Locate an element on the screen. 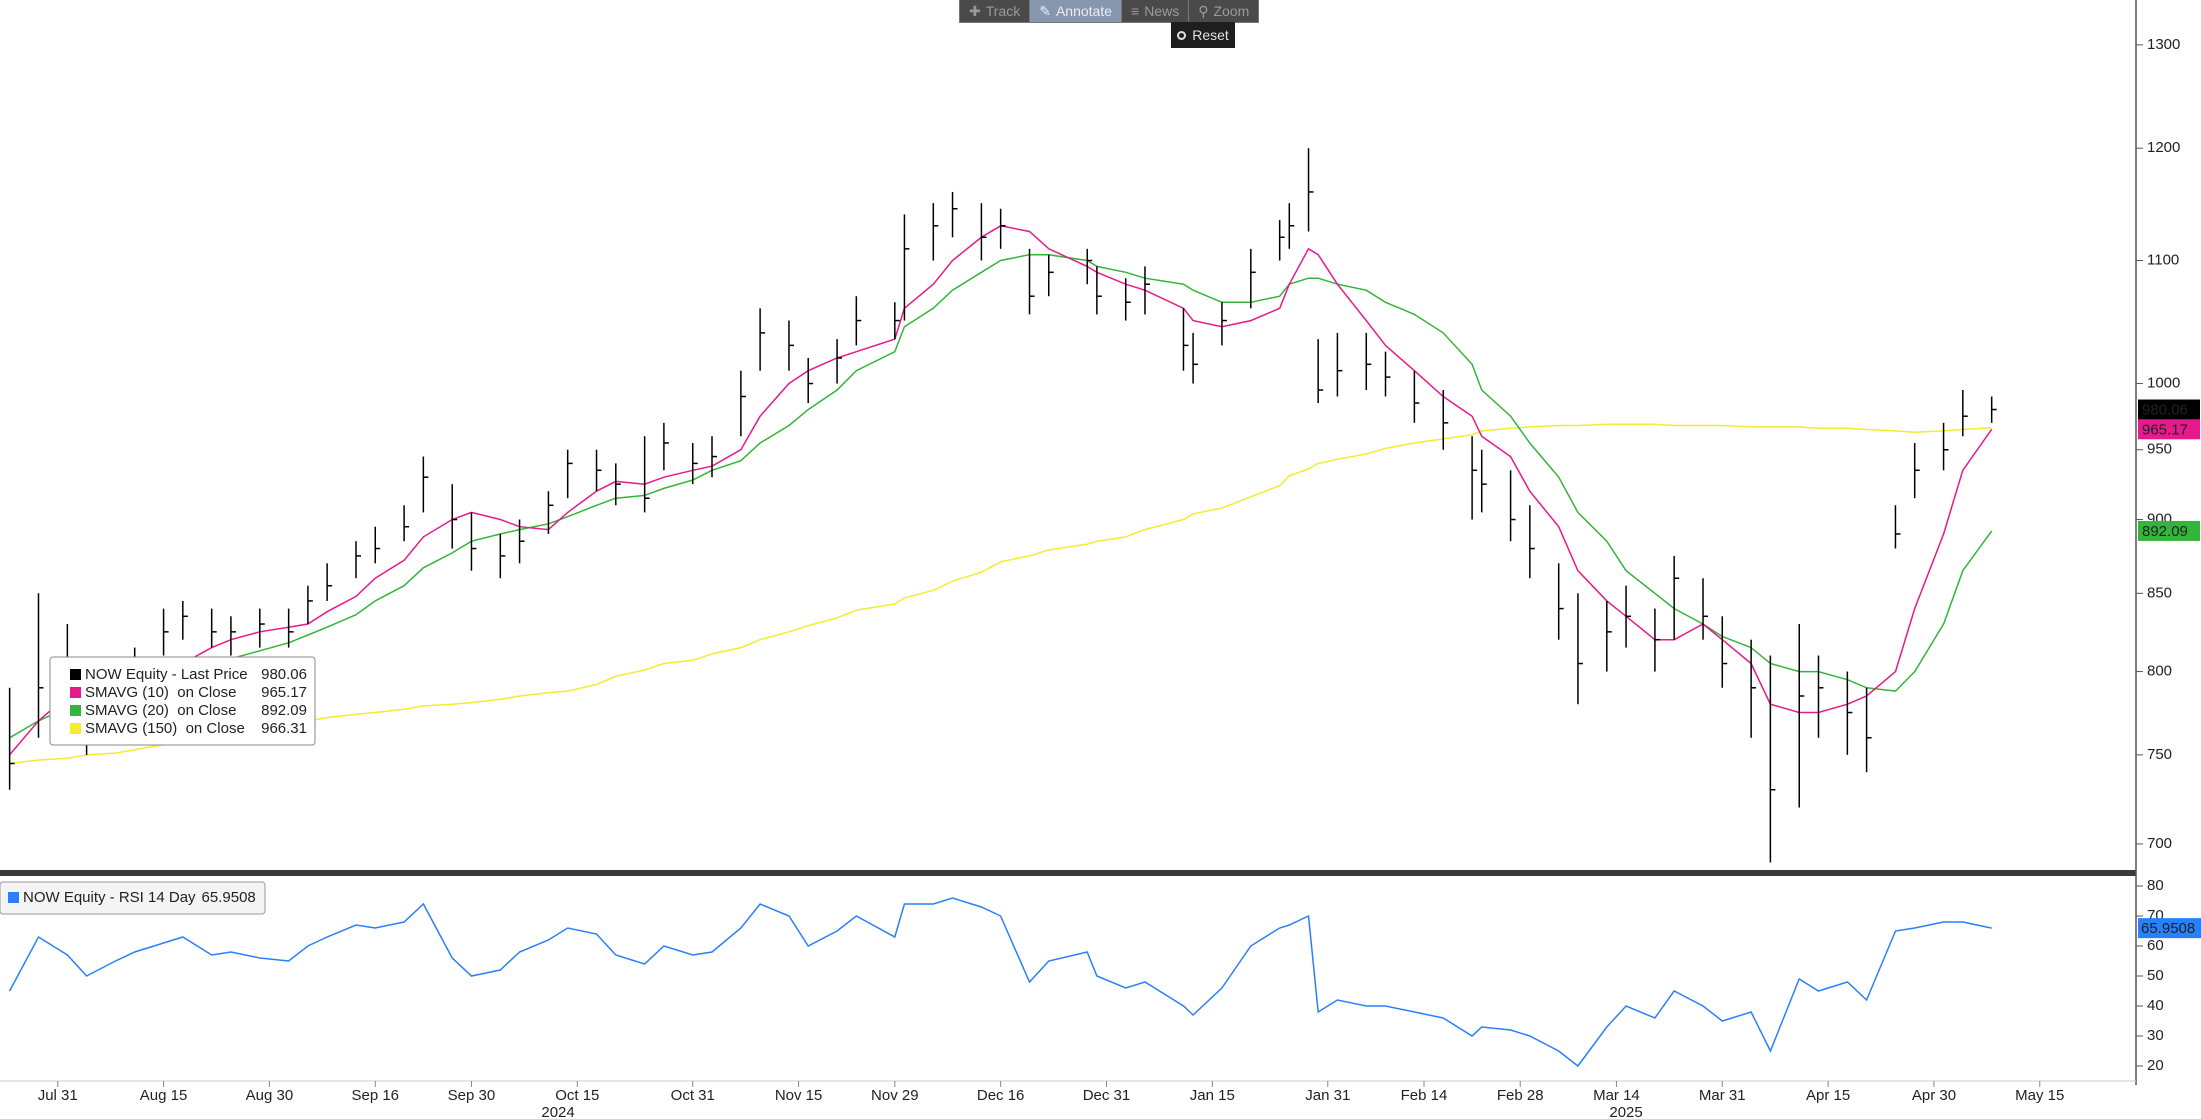 The image size is (2201, 1119). y-tick-label: 1000 is located at coordinates (2163, 383).